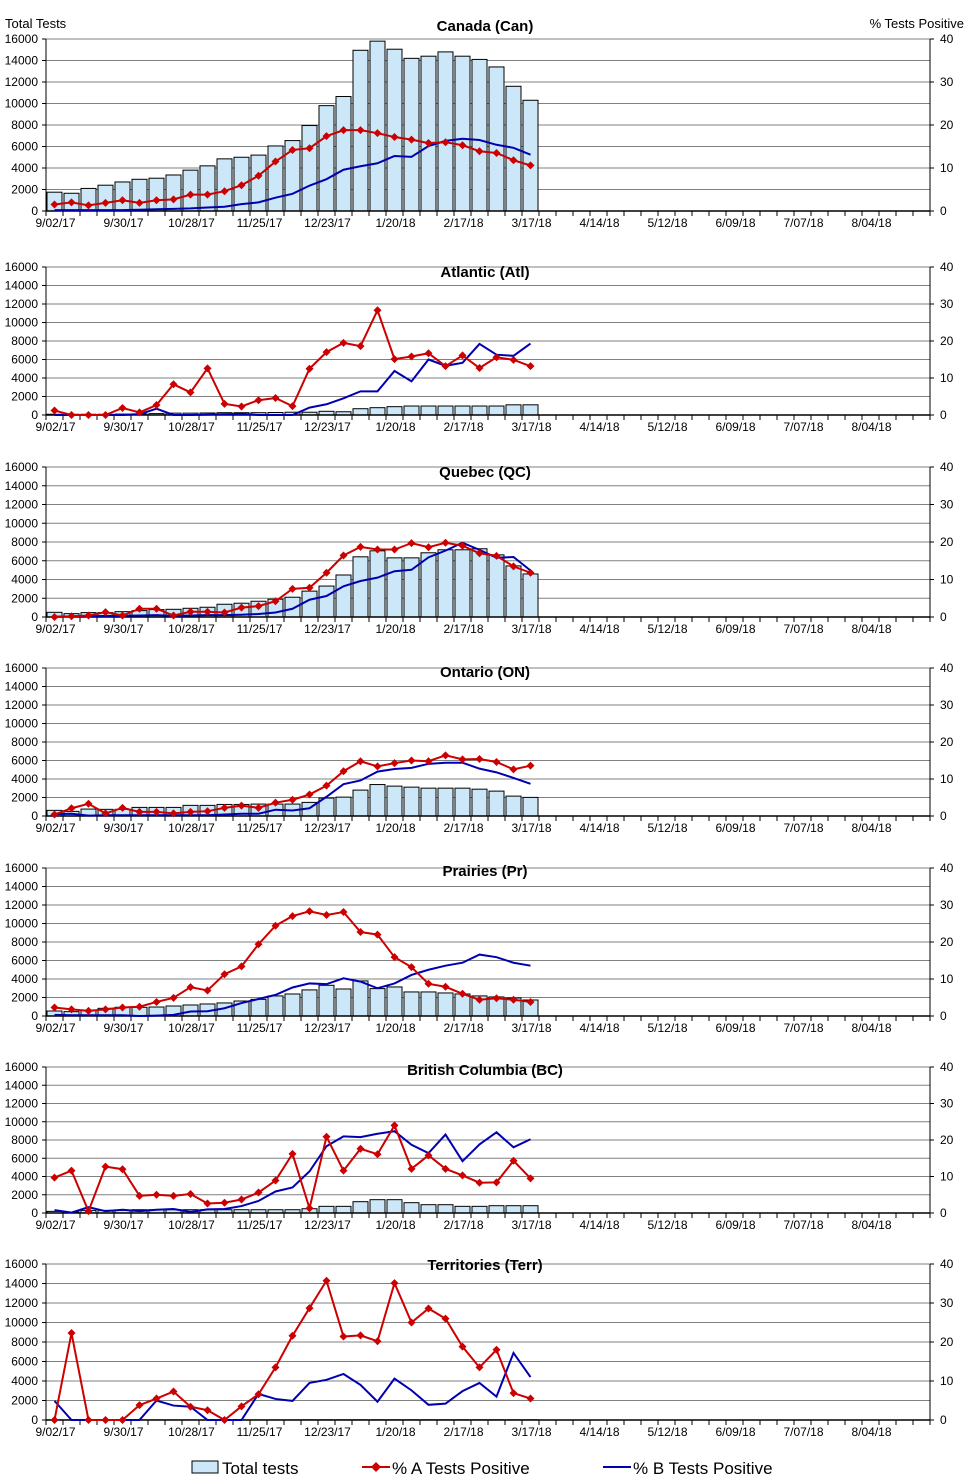 Image resolution: width=970 pixels, height=1482 pixels. Describe the element at coordinates (24, 742) in the screenshot. I see `y-tick-label: 8000` at that location.